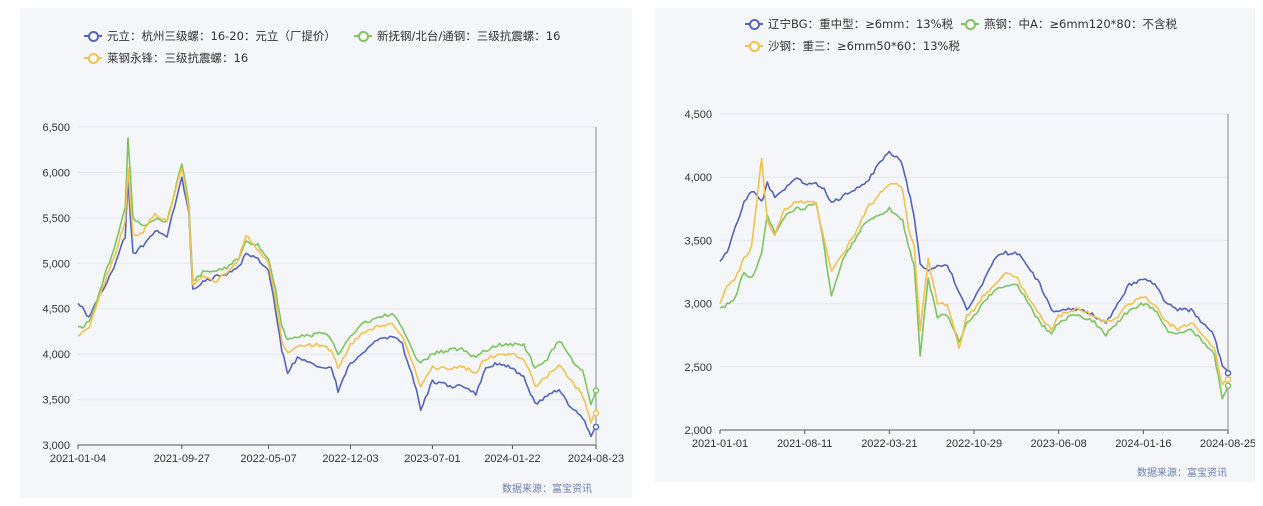 This screenshot has height=506, width=1263. Describe the element at coordinates (432, 459) in the screenshot. I see `x-tick-label: 2023-07-01` at that location.